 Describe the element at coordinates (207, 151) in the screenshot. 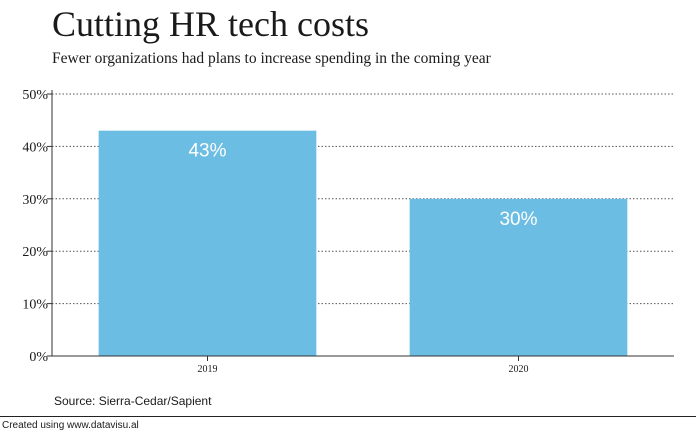

I see `bar-value-label: 43%` at that location.